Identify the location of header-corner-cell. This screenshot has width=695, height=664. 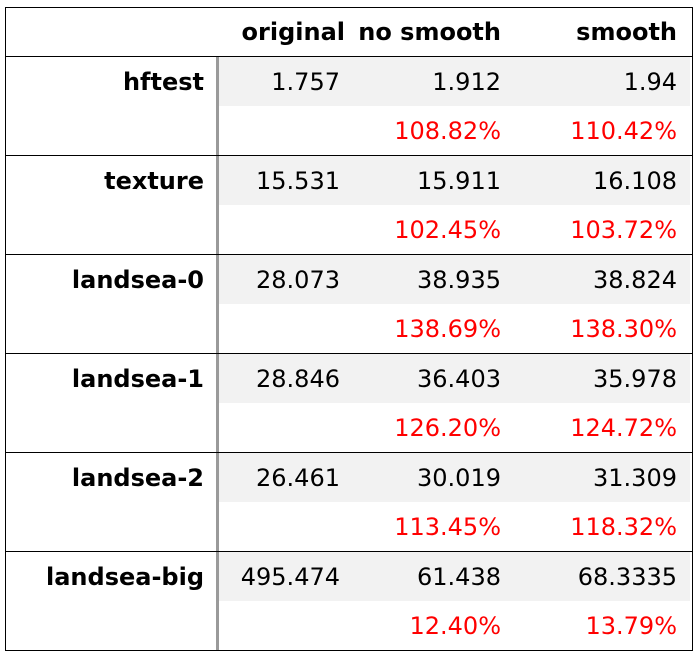
(111, 32).